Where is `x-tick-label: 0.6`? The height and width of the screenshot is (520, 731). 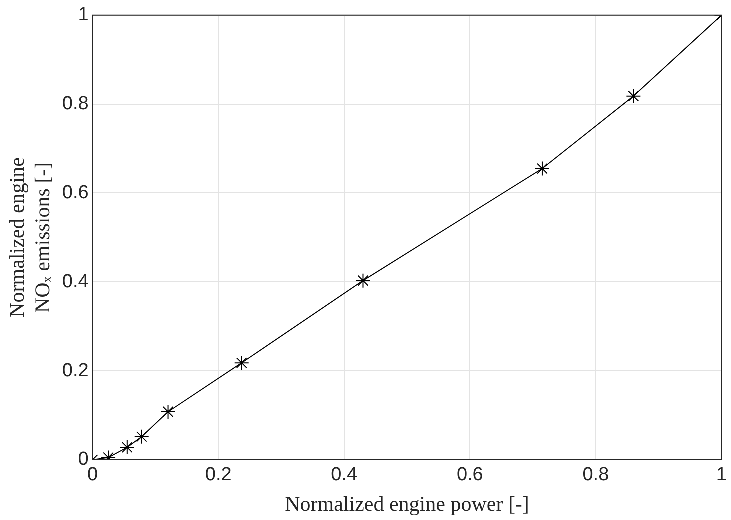 x-tick-label: 0.6 is located at coordinates (470, 475).